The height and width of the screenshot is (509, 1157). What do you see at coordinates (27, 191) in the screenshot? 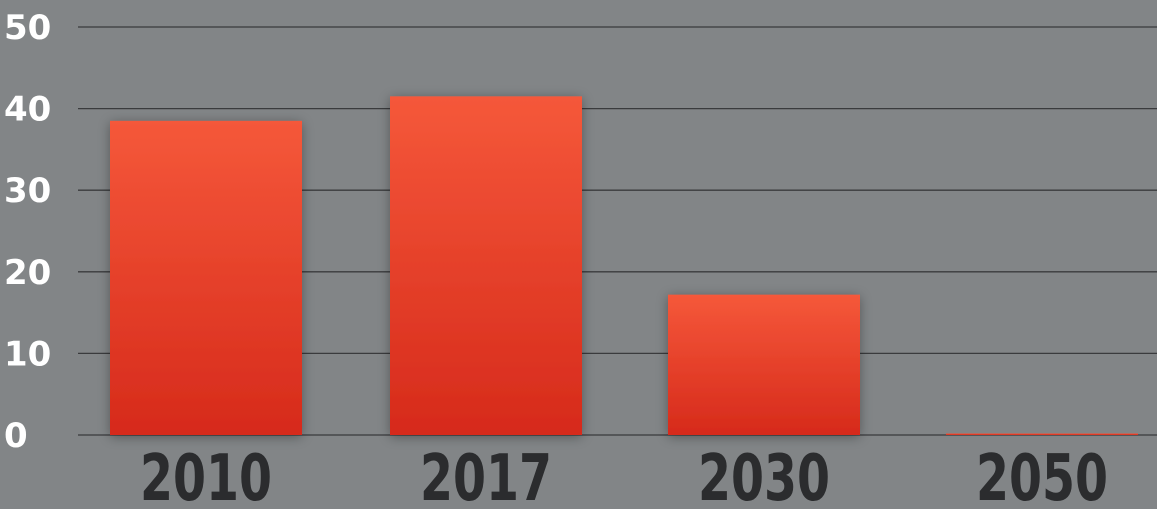
I see `y-tick-label: 30` at bounding box center [27, 191].